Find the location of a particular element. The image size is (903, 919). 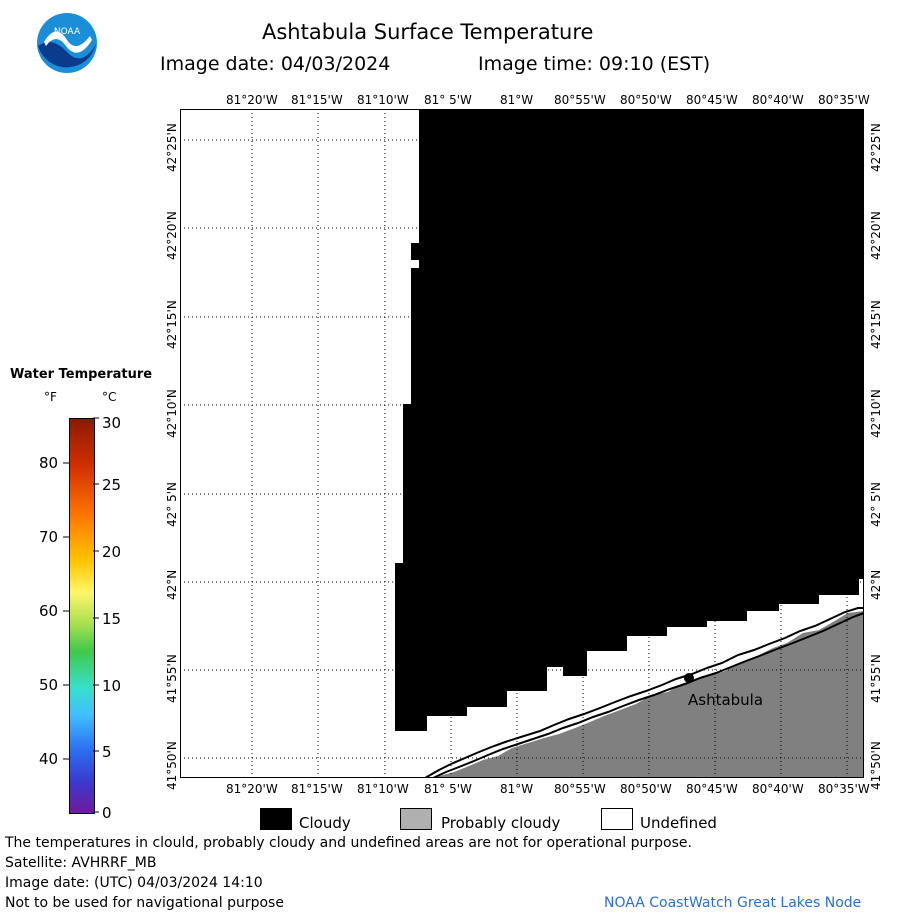

colorbar-c-tick: 5 is located at coordinates (107, 752).